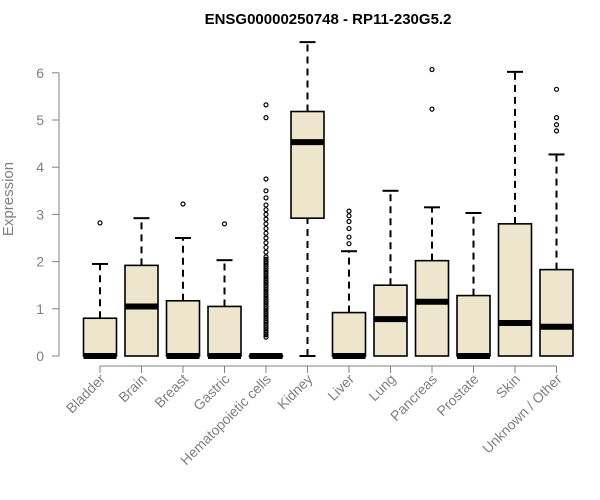  What do you see at coordinates (40, 120) in the screenshot?
I see `y-tick-label: 5` at bounding box center [40, 120].